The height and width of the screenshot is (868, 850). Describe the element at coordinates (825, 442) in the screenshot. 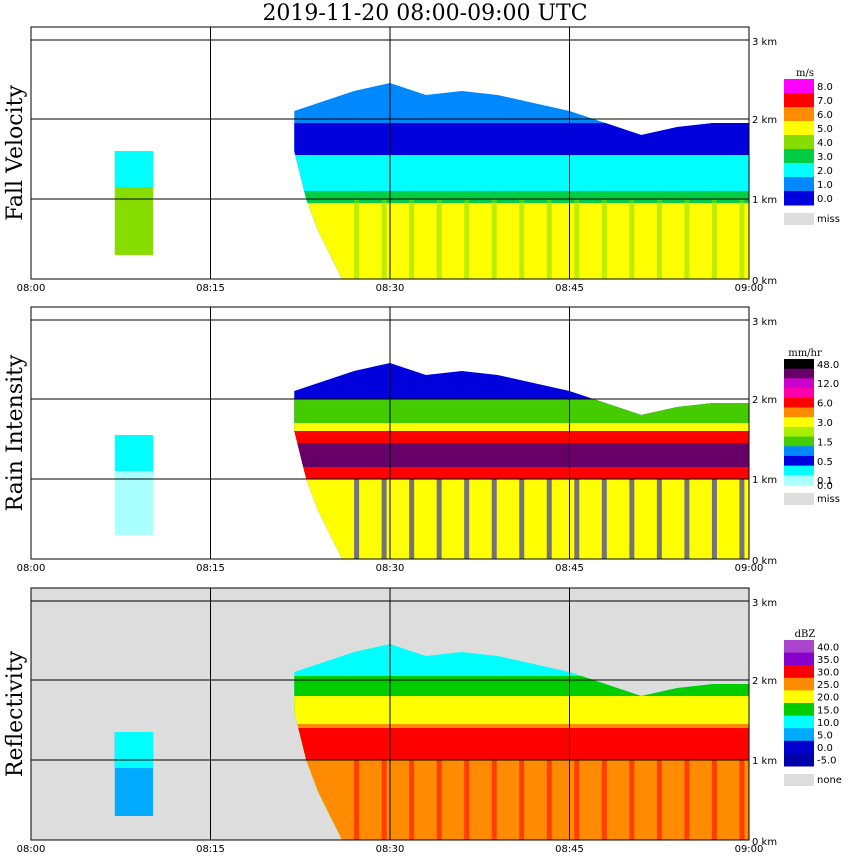

I see `legend-label: 1.5` at that location.